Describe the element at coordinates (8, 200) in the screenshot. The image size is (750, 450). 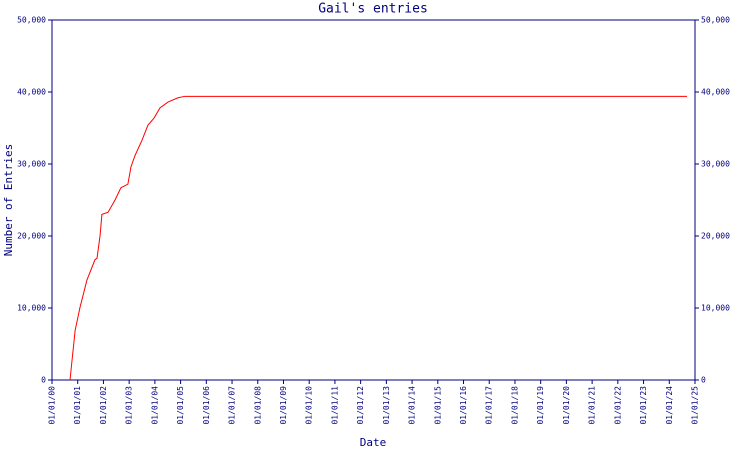
I see `y-axis-label: Number of Entries` at that location.